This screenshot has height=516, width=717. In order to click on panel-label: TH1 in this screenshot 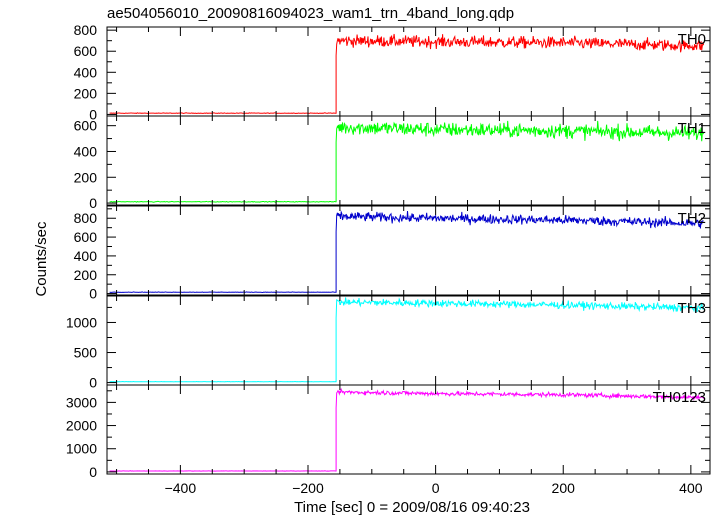, I will do `click(692, 128)`.